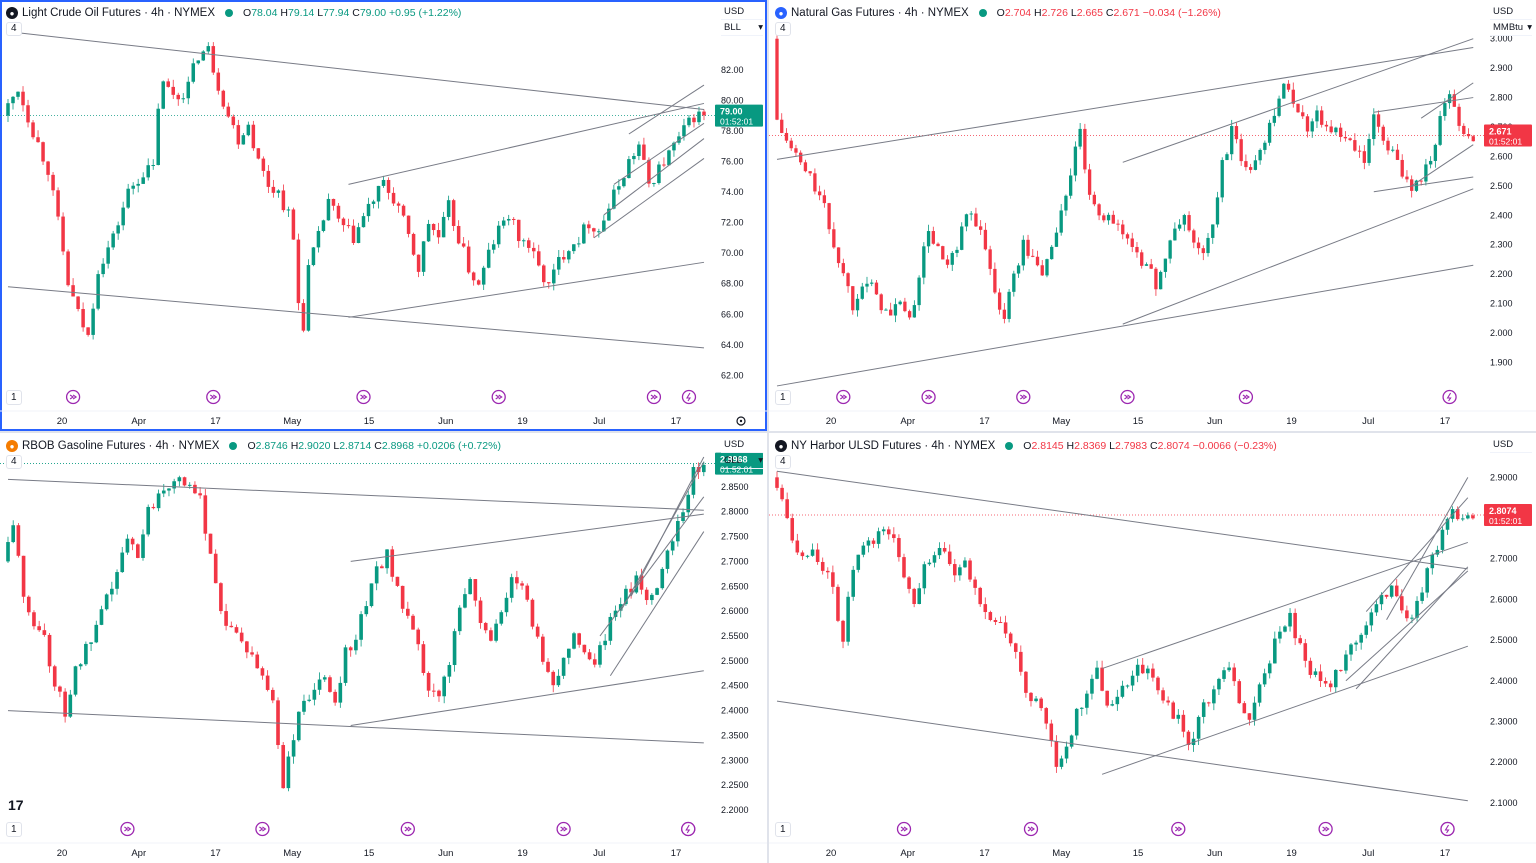  I want to click on symbol-title: NY Harbor ULSD Futures · 4h · NYMEX, so click(893, 446).